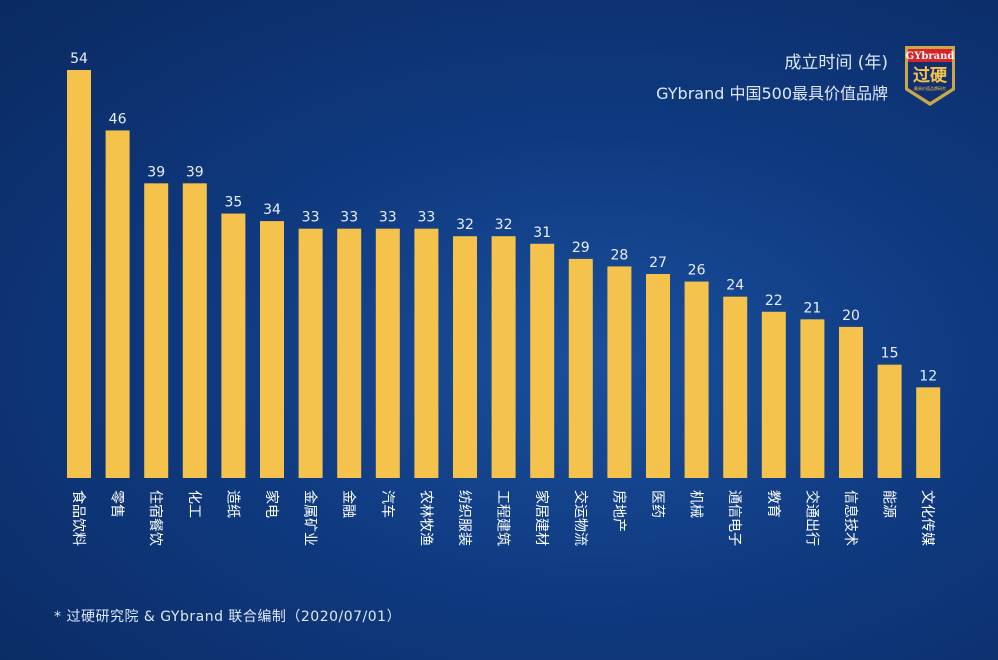 This screenshot has width=998, height=660. What do you see at coordinates (836, 63) in the screenshot?
I see `chart-title: 成立时间 (年)` at bounding box center [836, 63].